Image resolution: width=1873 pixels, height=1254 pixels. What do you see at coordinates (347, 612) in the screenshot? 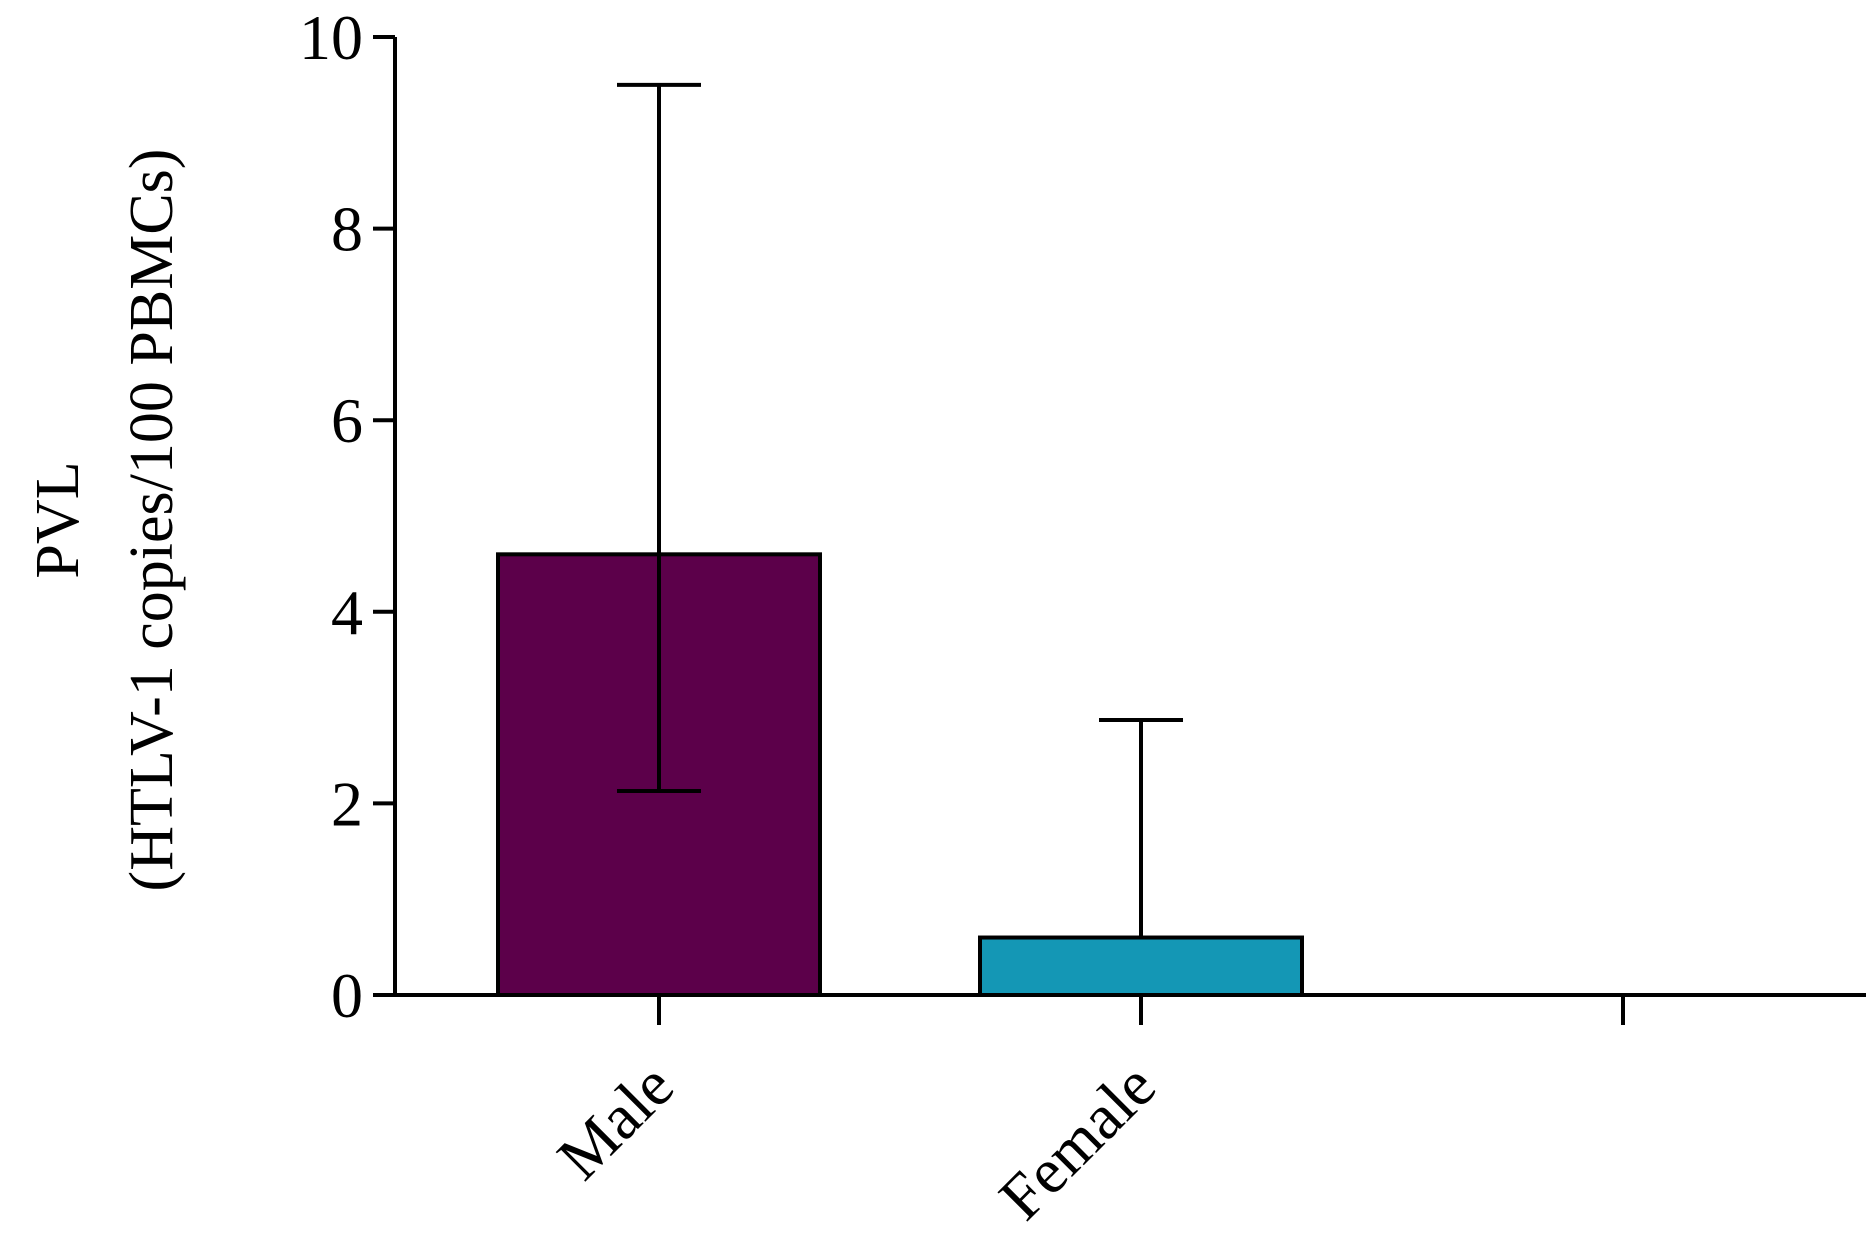
I see `y-tick-label: 4` at bounding box center [347, 612].